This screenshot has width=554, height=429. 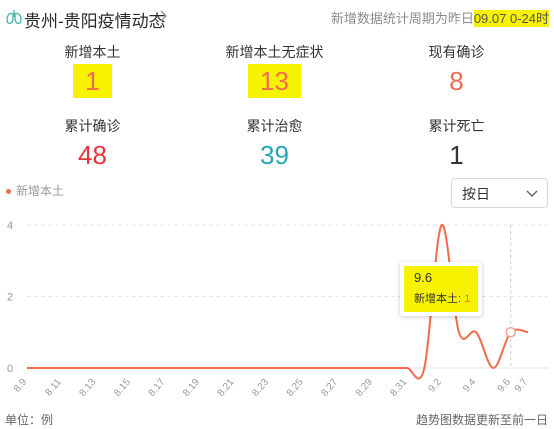 I want to click on stat-total-confirmed: 累计确诊 48, so click(x=92, y=144).